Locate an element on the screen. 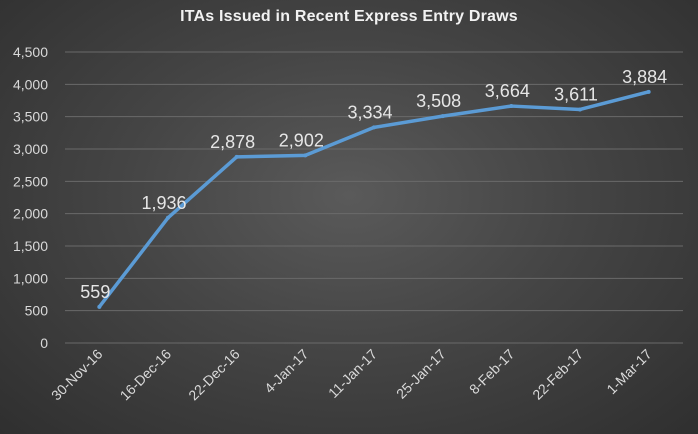  y-tick-label: 4,500 is located at coordinates (30, 52).